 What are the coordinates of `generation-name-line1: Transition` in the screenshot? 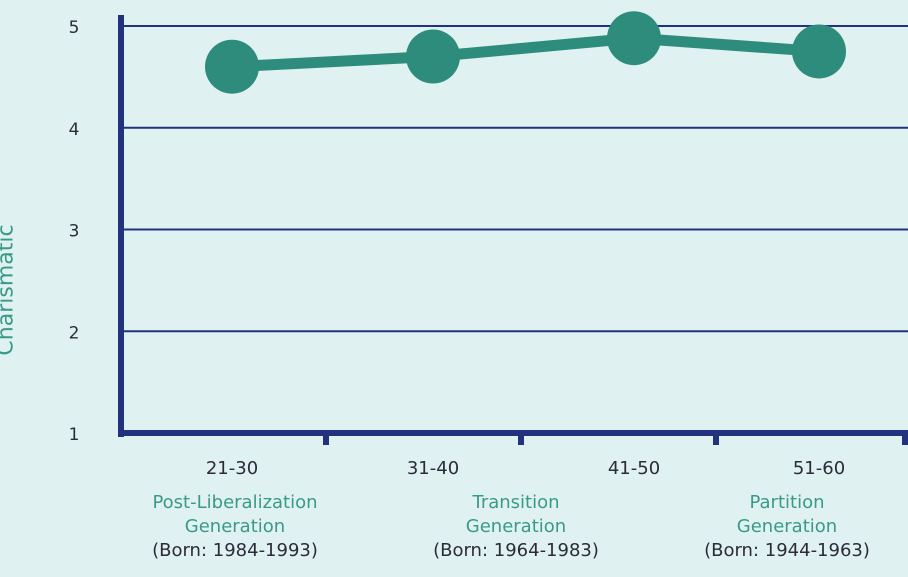 It's located at (516, 502).